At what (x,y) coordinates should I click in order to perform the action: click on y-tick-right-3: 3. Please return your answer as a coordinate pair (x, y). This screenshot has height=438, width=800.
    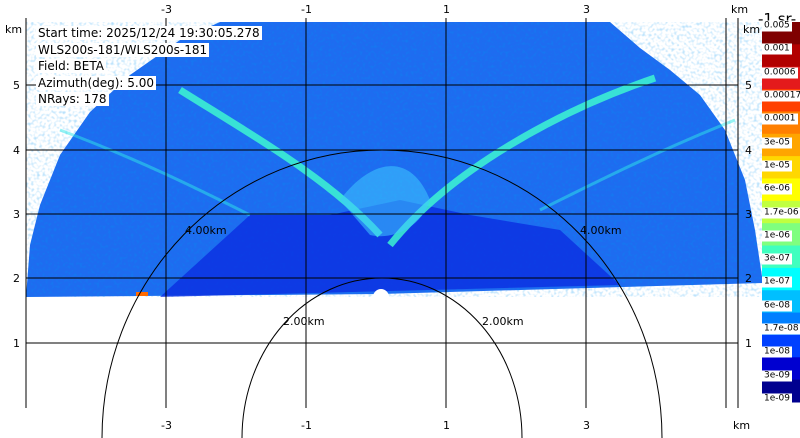
    Looking at the image, I should click on (748, 214).